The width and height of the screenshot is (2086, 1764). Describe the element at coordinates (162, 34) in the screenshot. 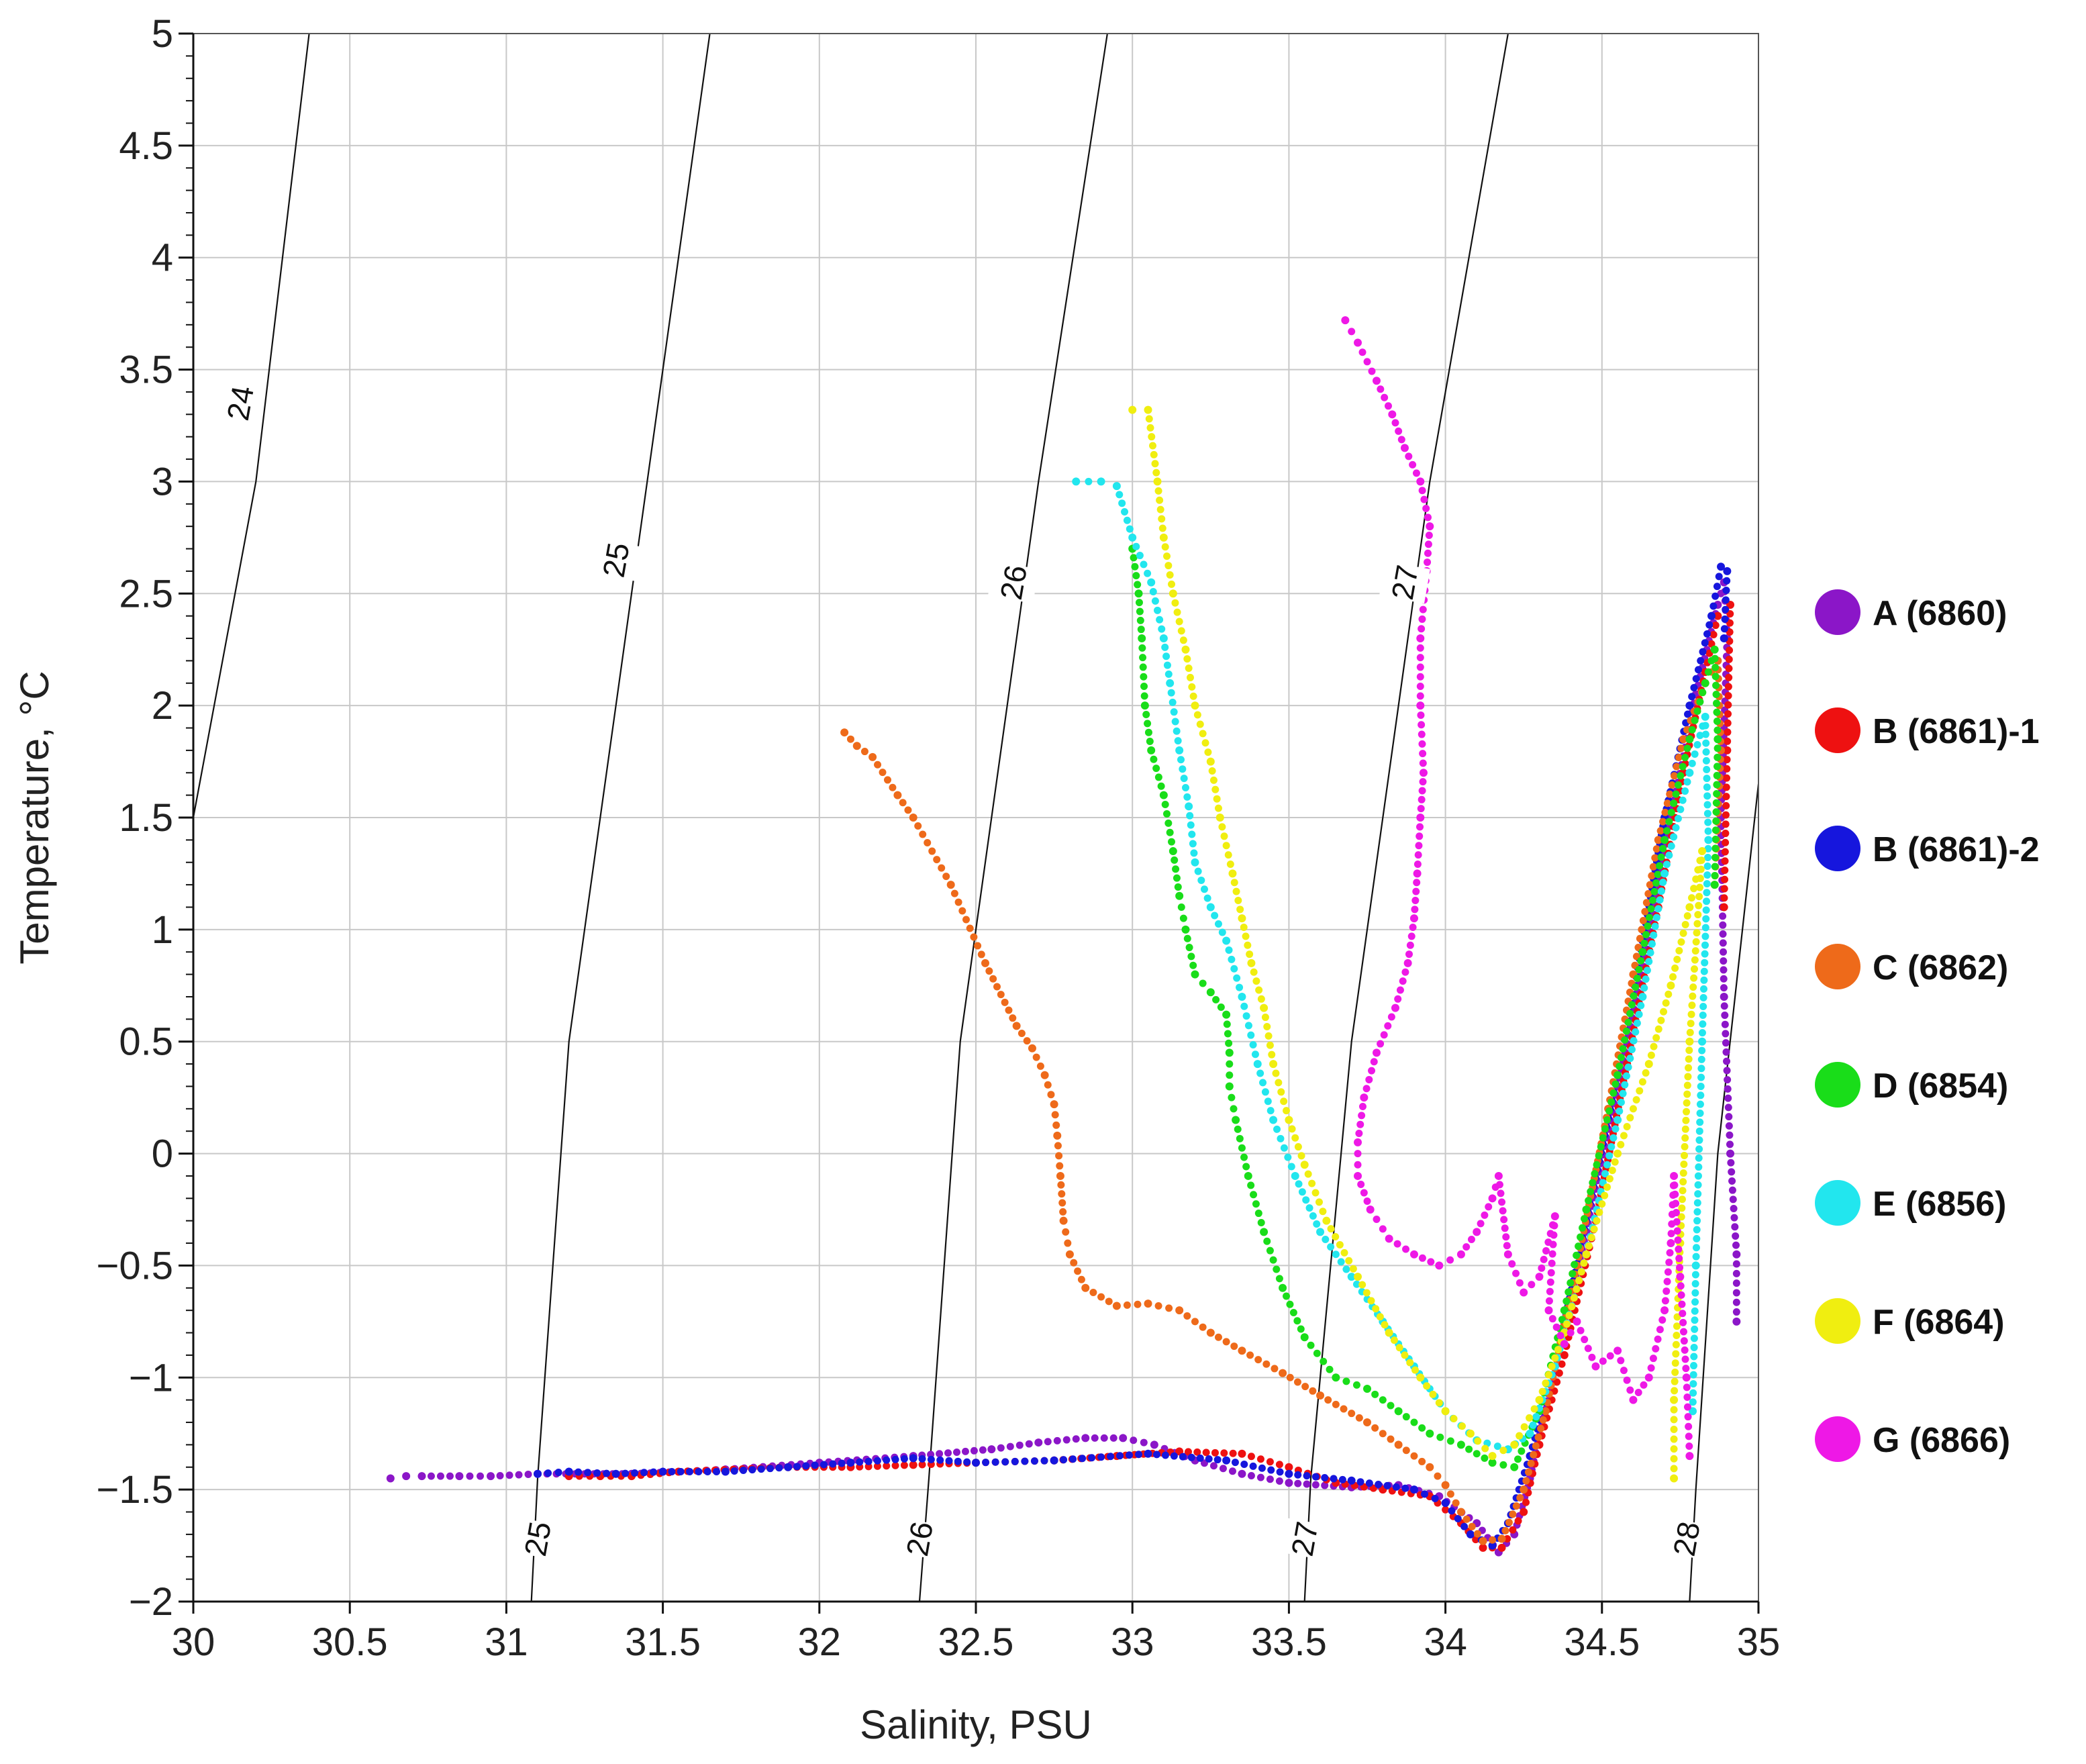

I see `y-tick-label: 5` at that location.